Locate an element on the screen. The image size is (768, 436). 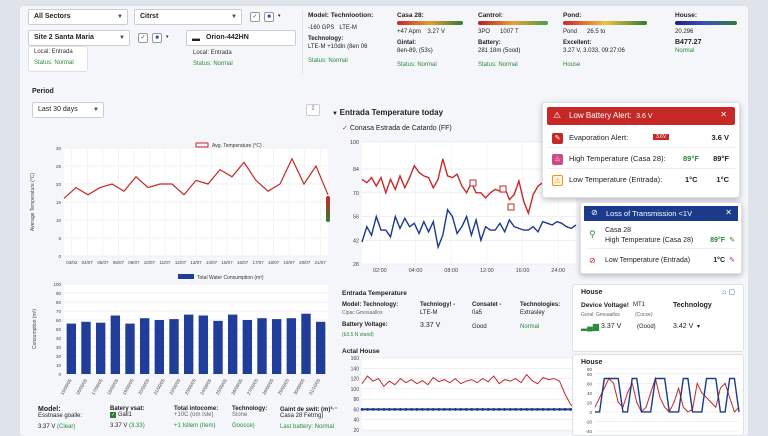
house-value: (Good) is located at coordinates (646, 327).